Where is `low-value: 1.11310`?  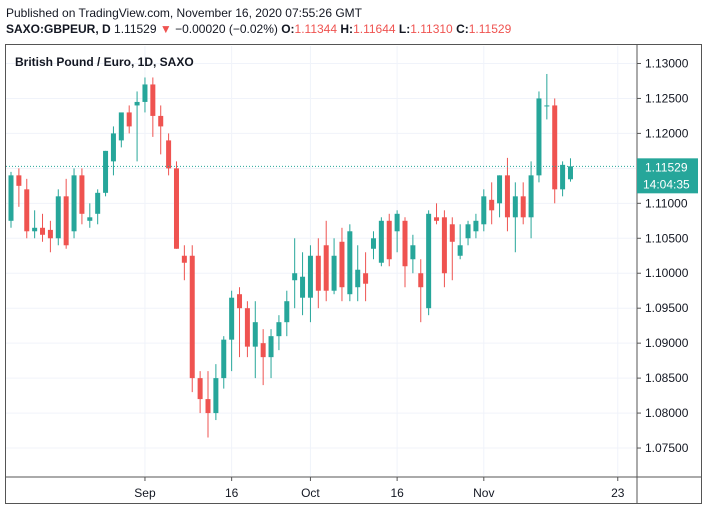
low-value: 1.11310 is located at coordinates (431, 29).